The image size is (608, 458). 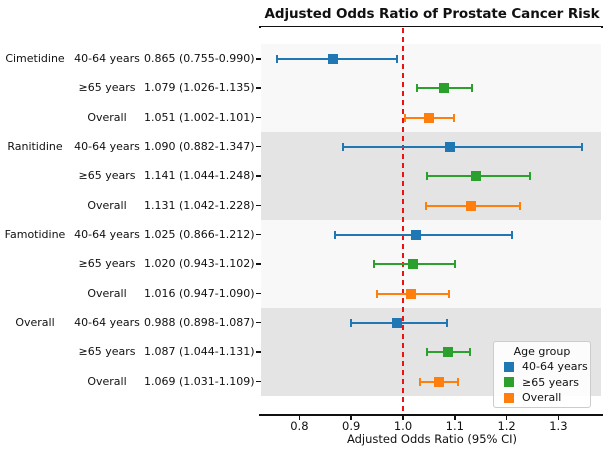 I want to click on row-label: Overall 40-64 years 0.988 (0.898-1.087), so click(x=129, y=323).